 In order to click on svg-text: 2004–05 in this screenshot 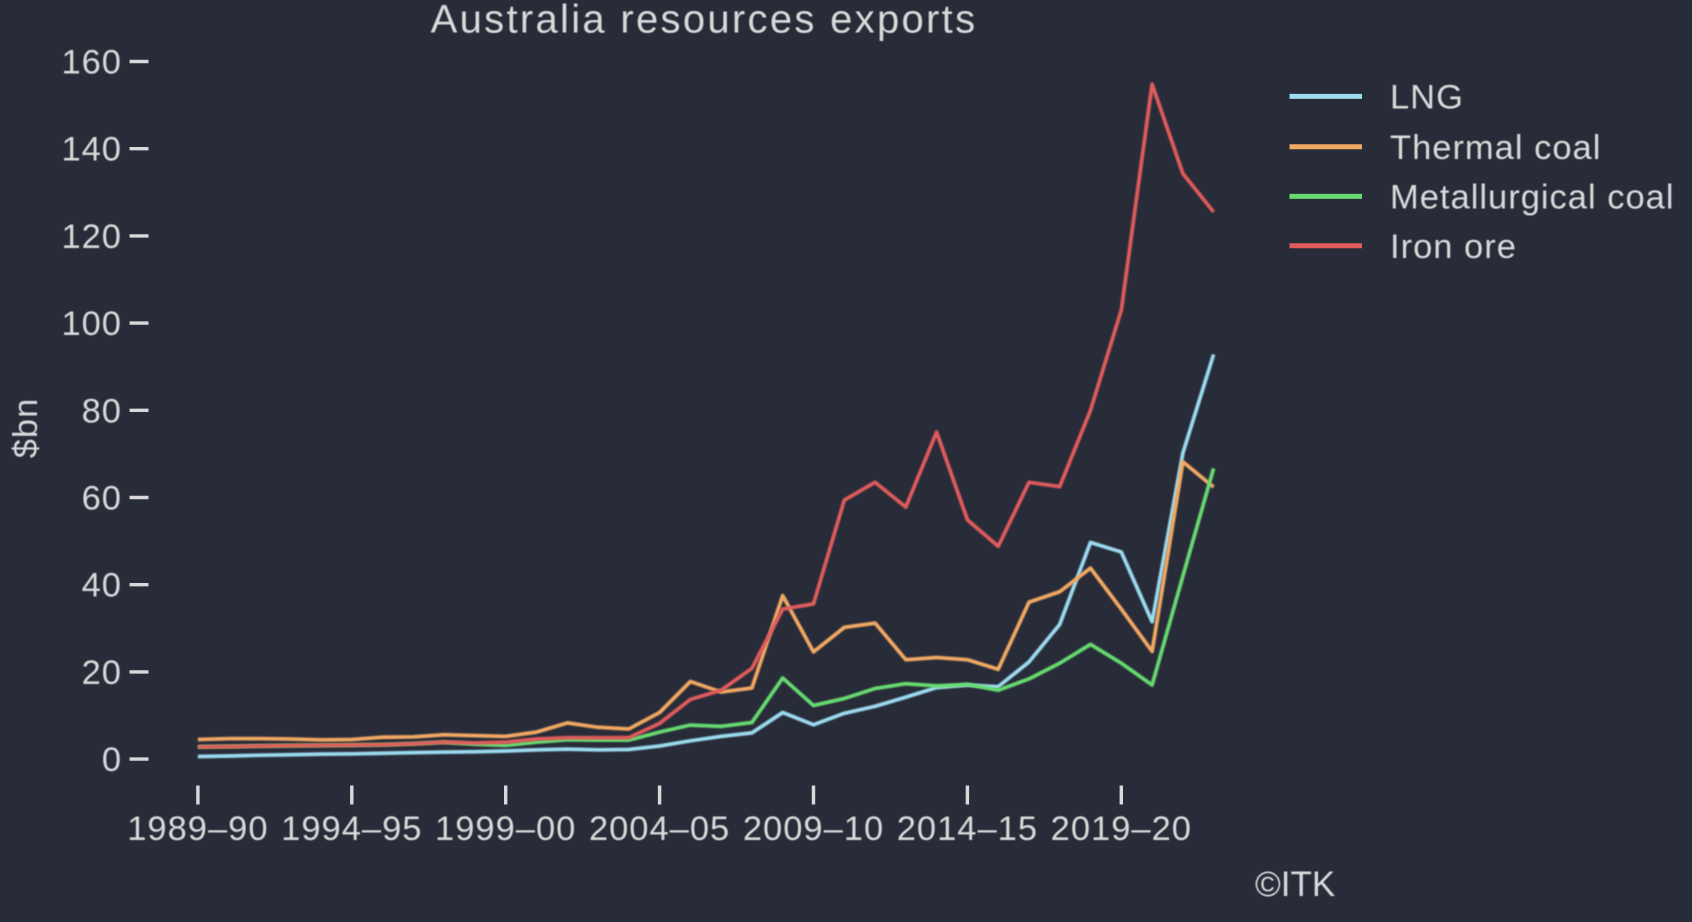, I will do `click(659, 829)`.